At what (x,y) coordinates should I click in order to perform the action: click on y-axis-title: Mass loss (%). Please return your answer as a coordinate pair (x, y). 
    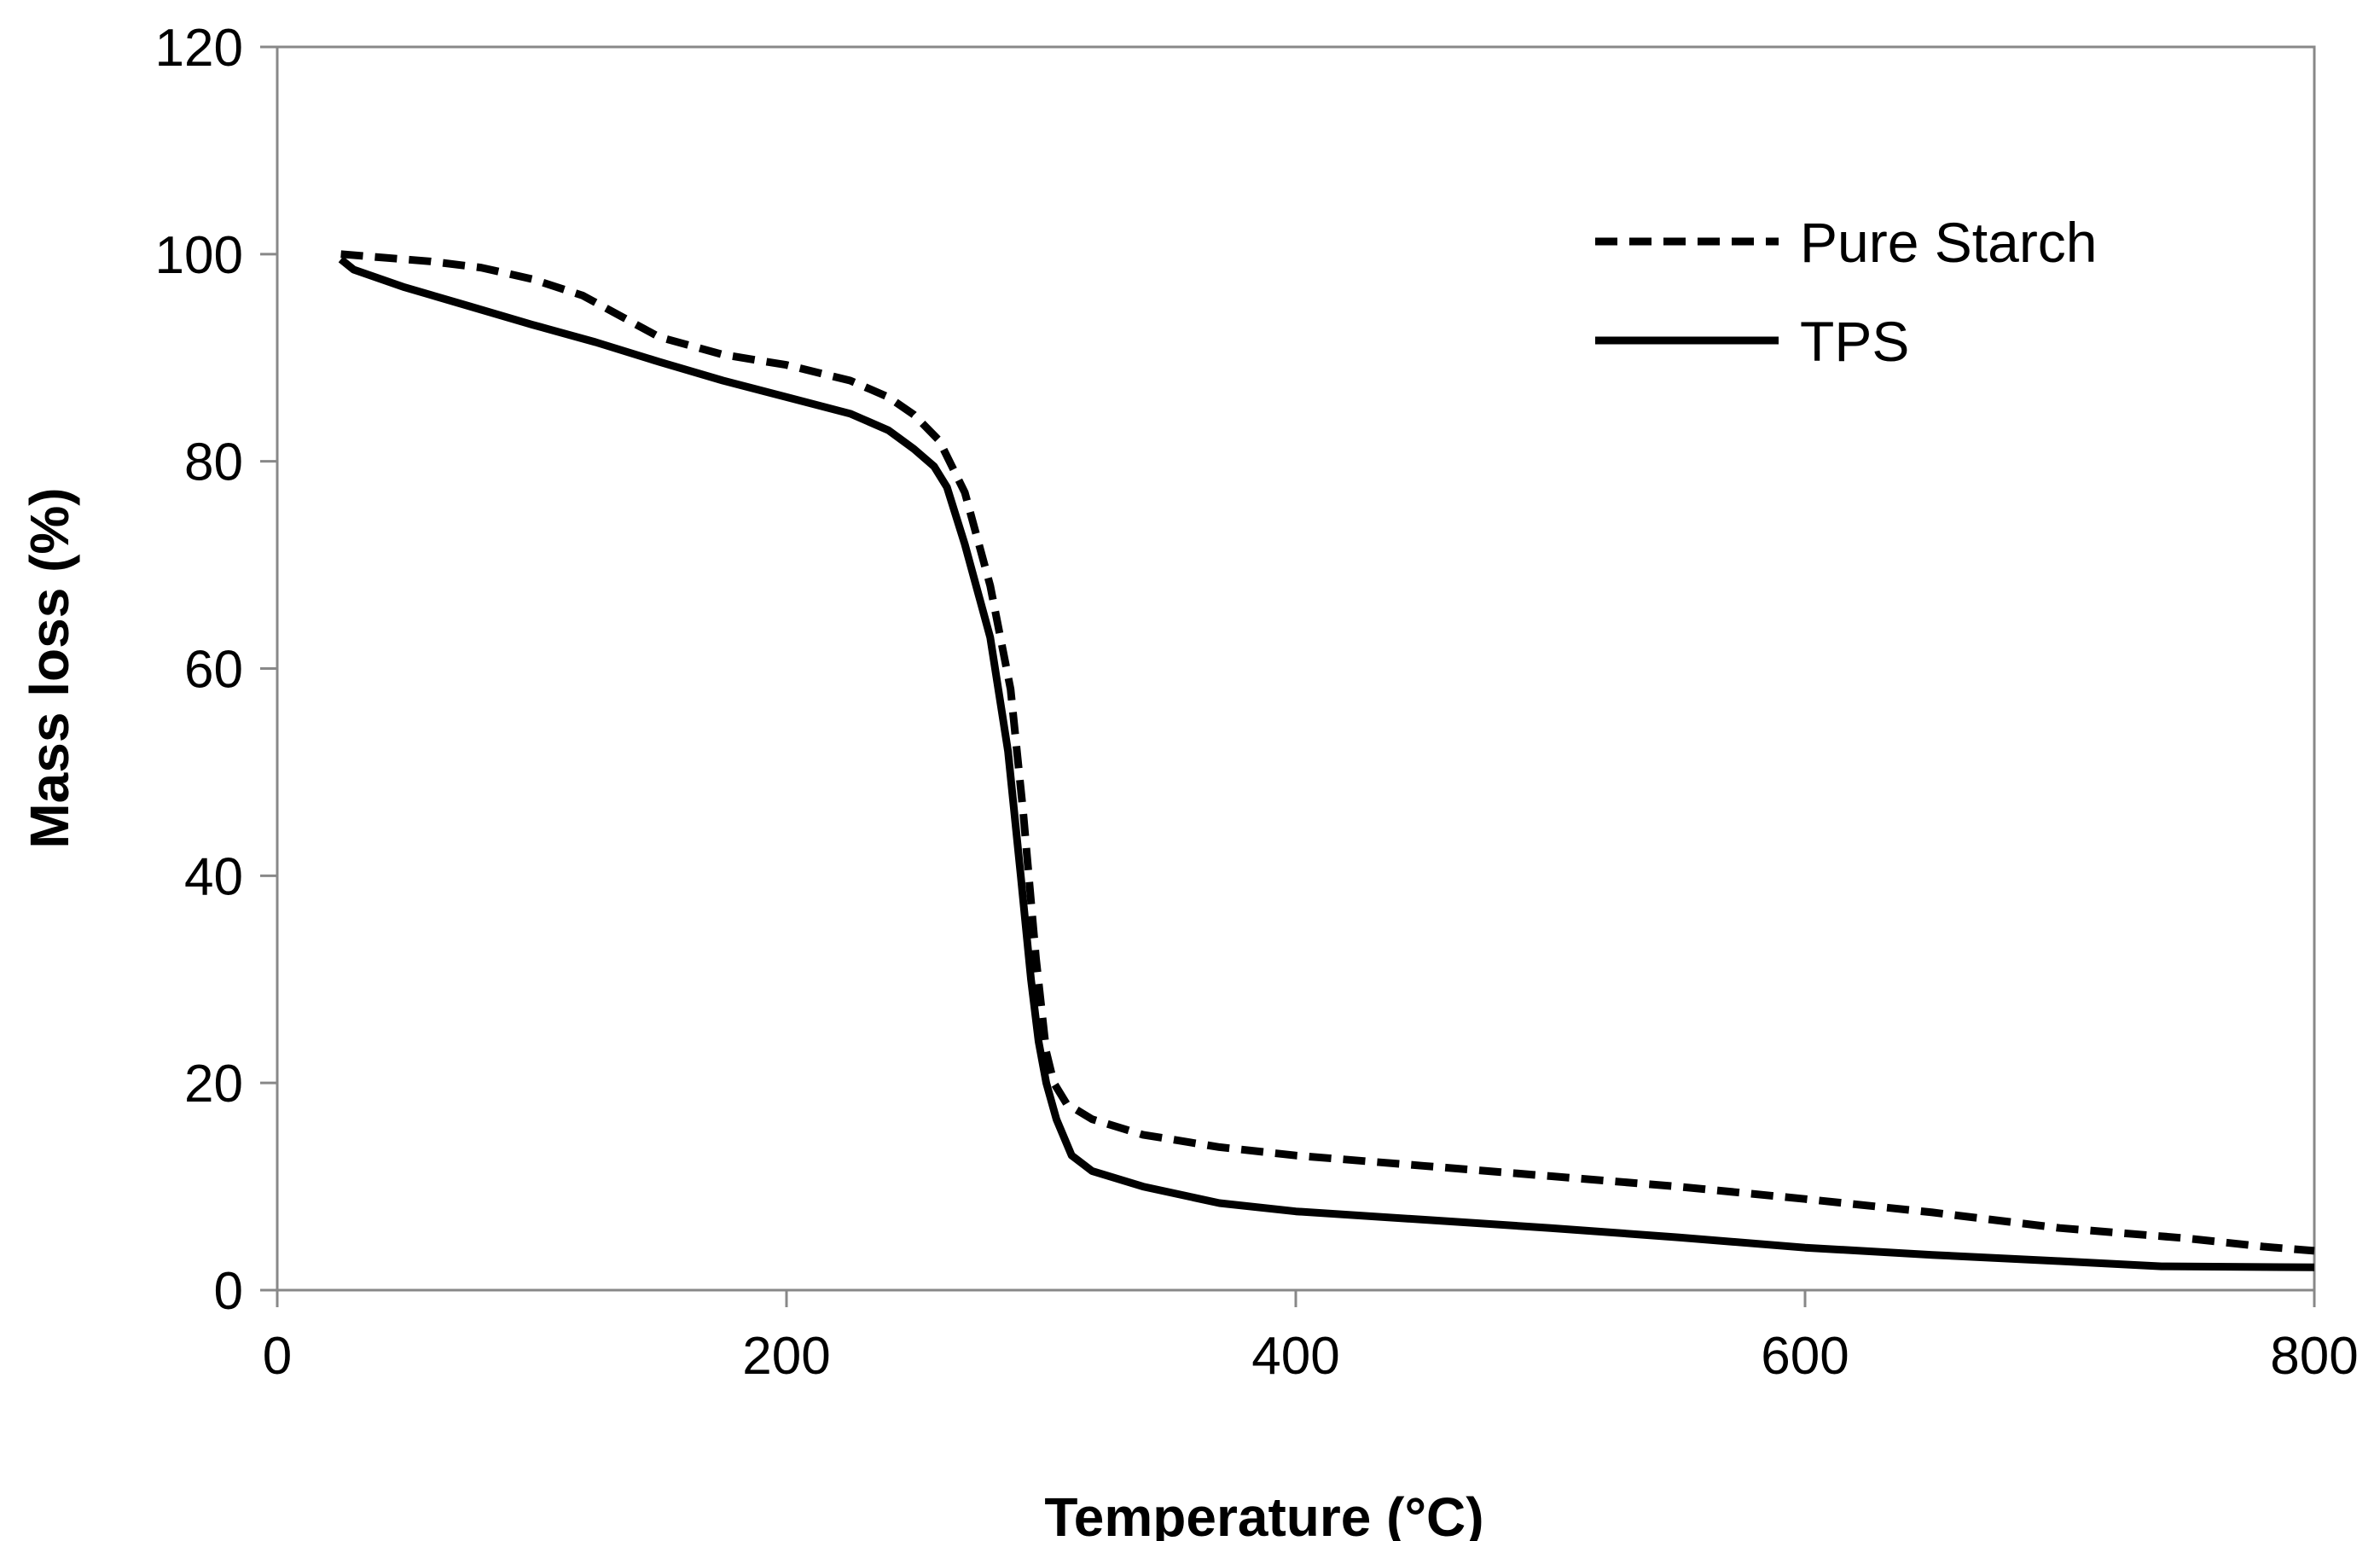
    Looking at the image, I should click on (49, 667).